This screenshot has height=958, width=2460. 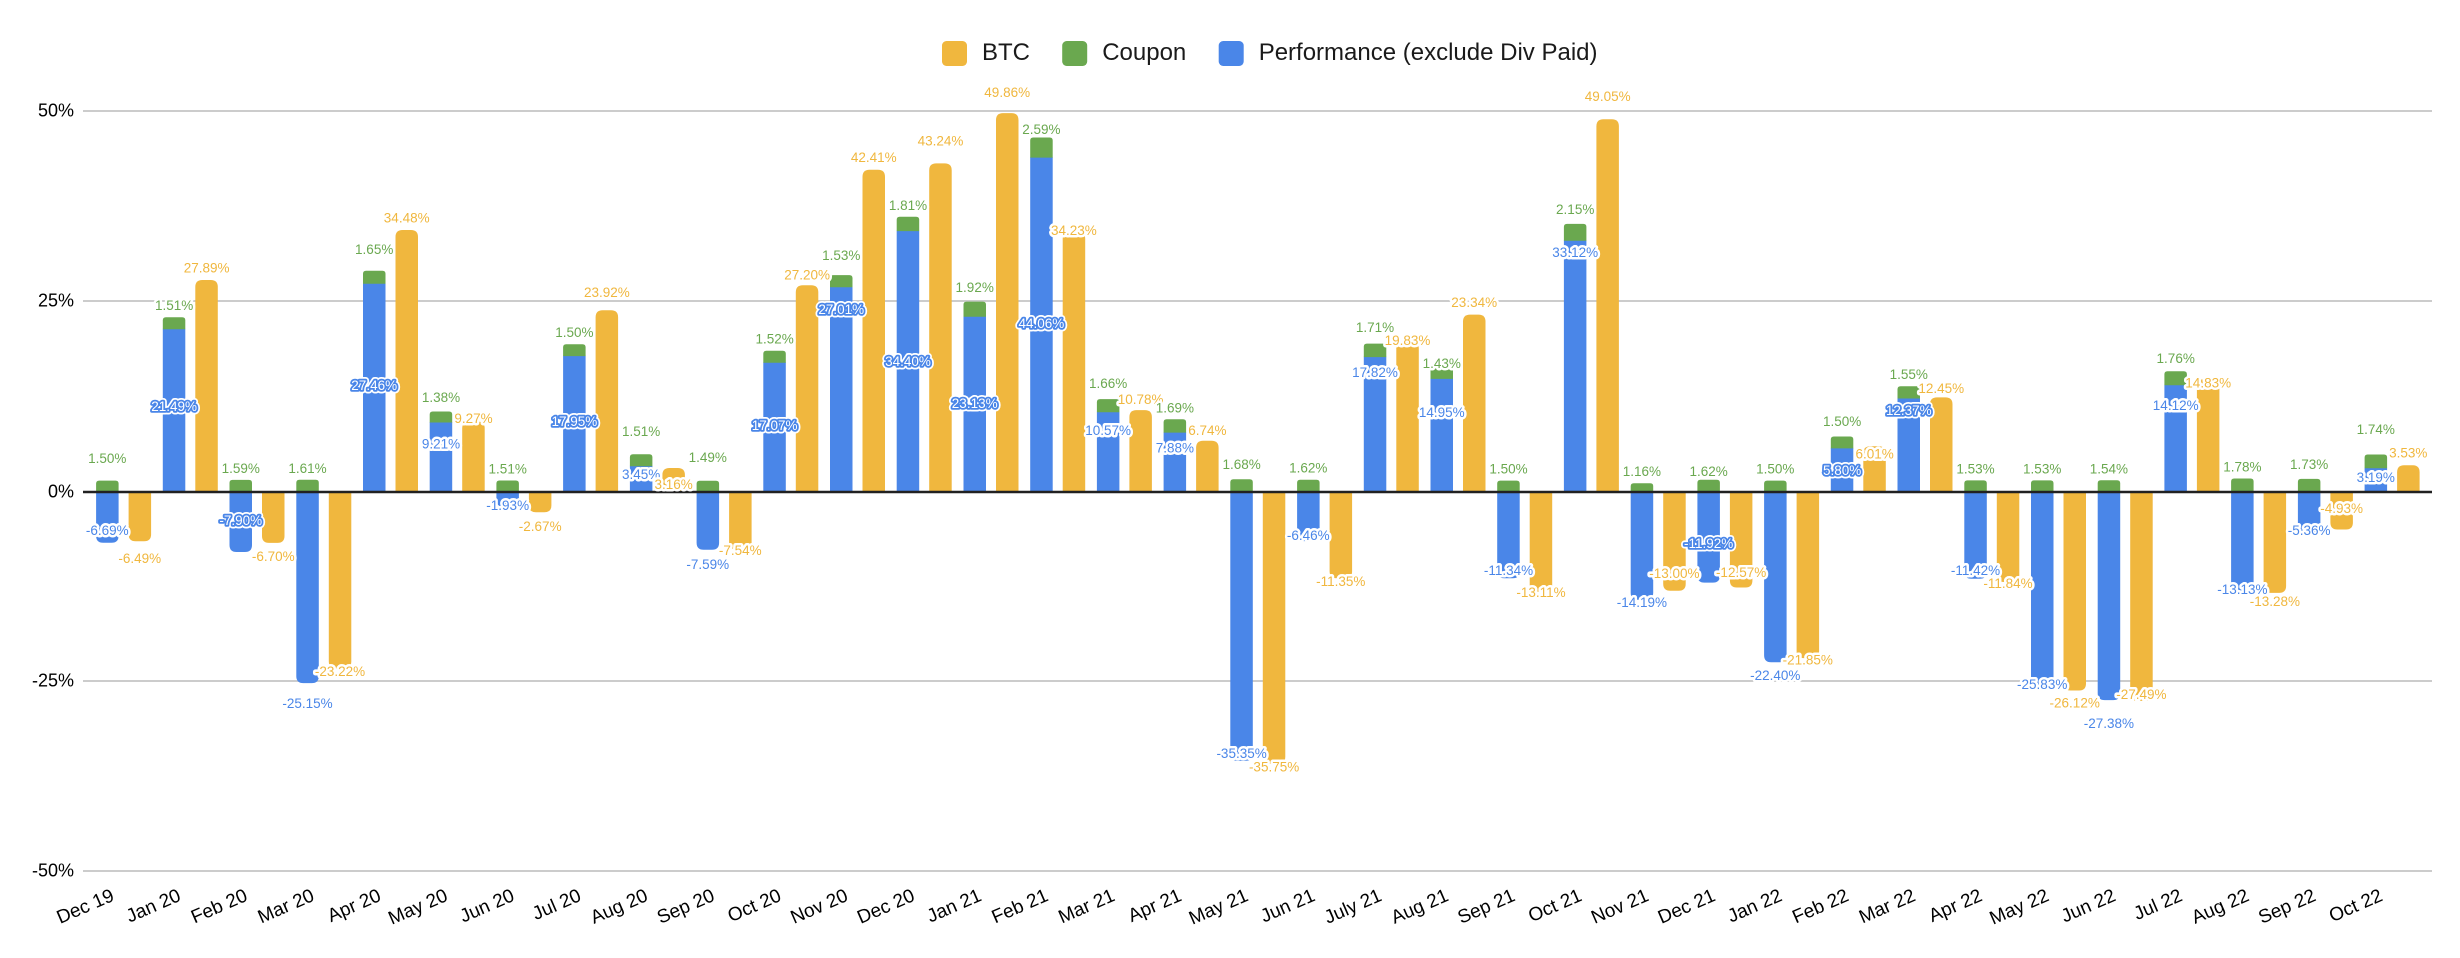 What do you see at coordinates (374, 249) in the screenshot?
I see `svg-text: 1.65%` at bounding box center [374, 249].